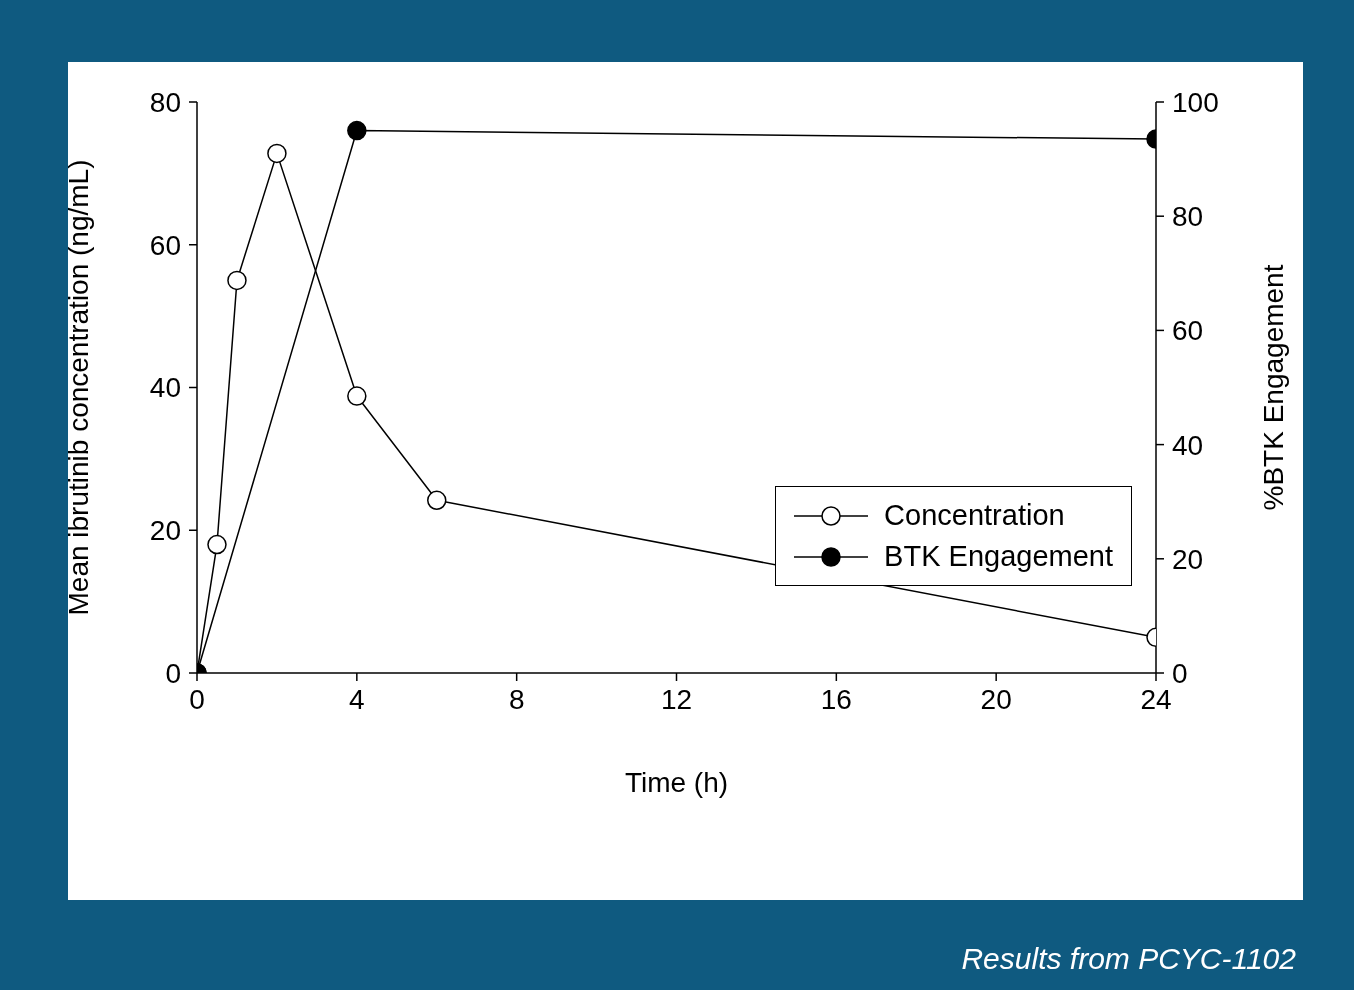 The width and height of the screenshot is (1354, 990). What do you see at coordinates (516, 699) in the screenshot?
I see `x-tick-label: 8` at bounding box center [516, 699].